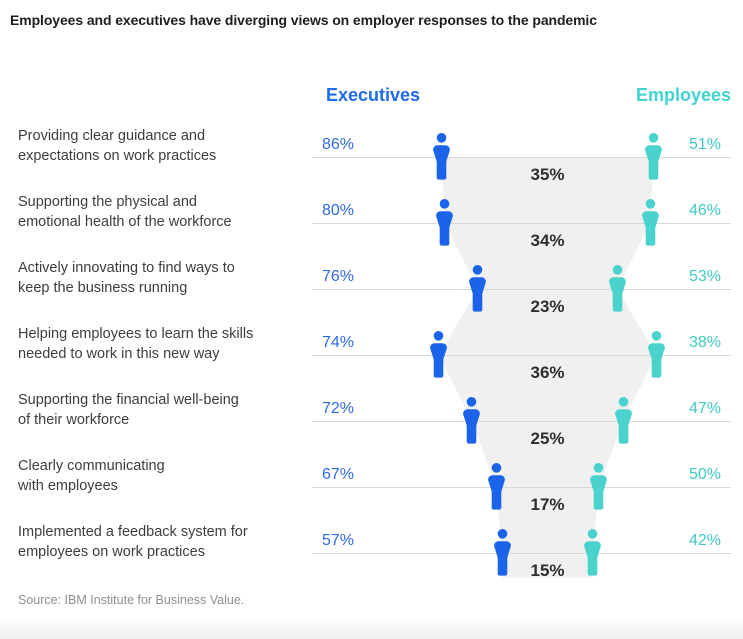 This screenshot has height=639, width=743. What do you see at coordinates (338, 276) in the screenshot?
I see `executives-value: 76%` at bounding box center [338, 276].